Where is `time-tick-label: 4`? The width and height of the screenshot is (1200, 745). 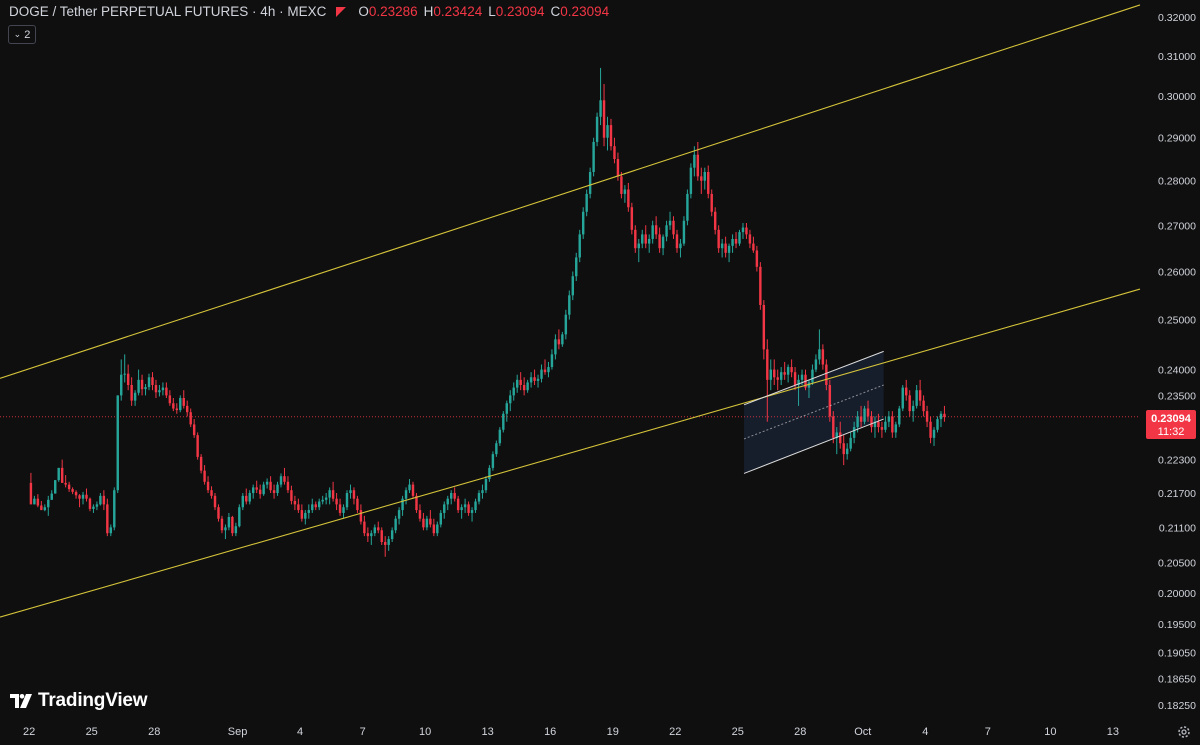
time-tick-label: 4 is located at coordinates (925, 732).